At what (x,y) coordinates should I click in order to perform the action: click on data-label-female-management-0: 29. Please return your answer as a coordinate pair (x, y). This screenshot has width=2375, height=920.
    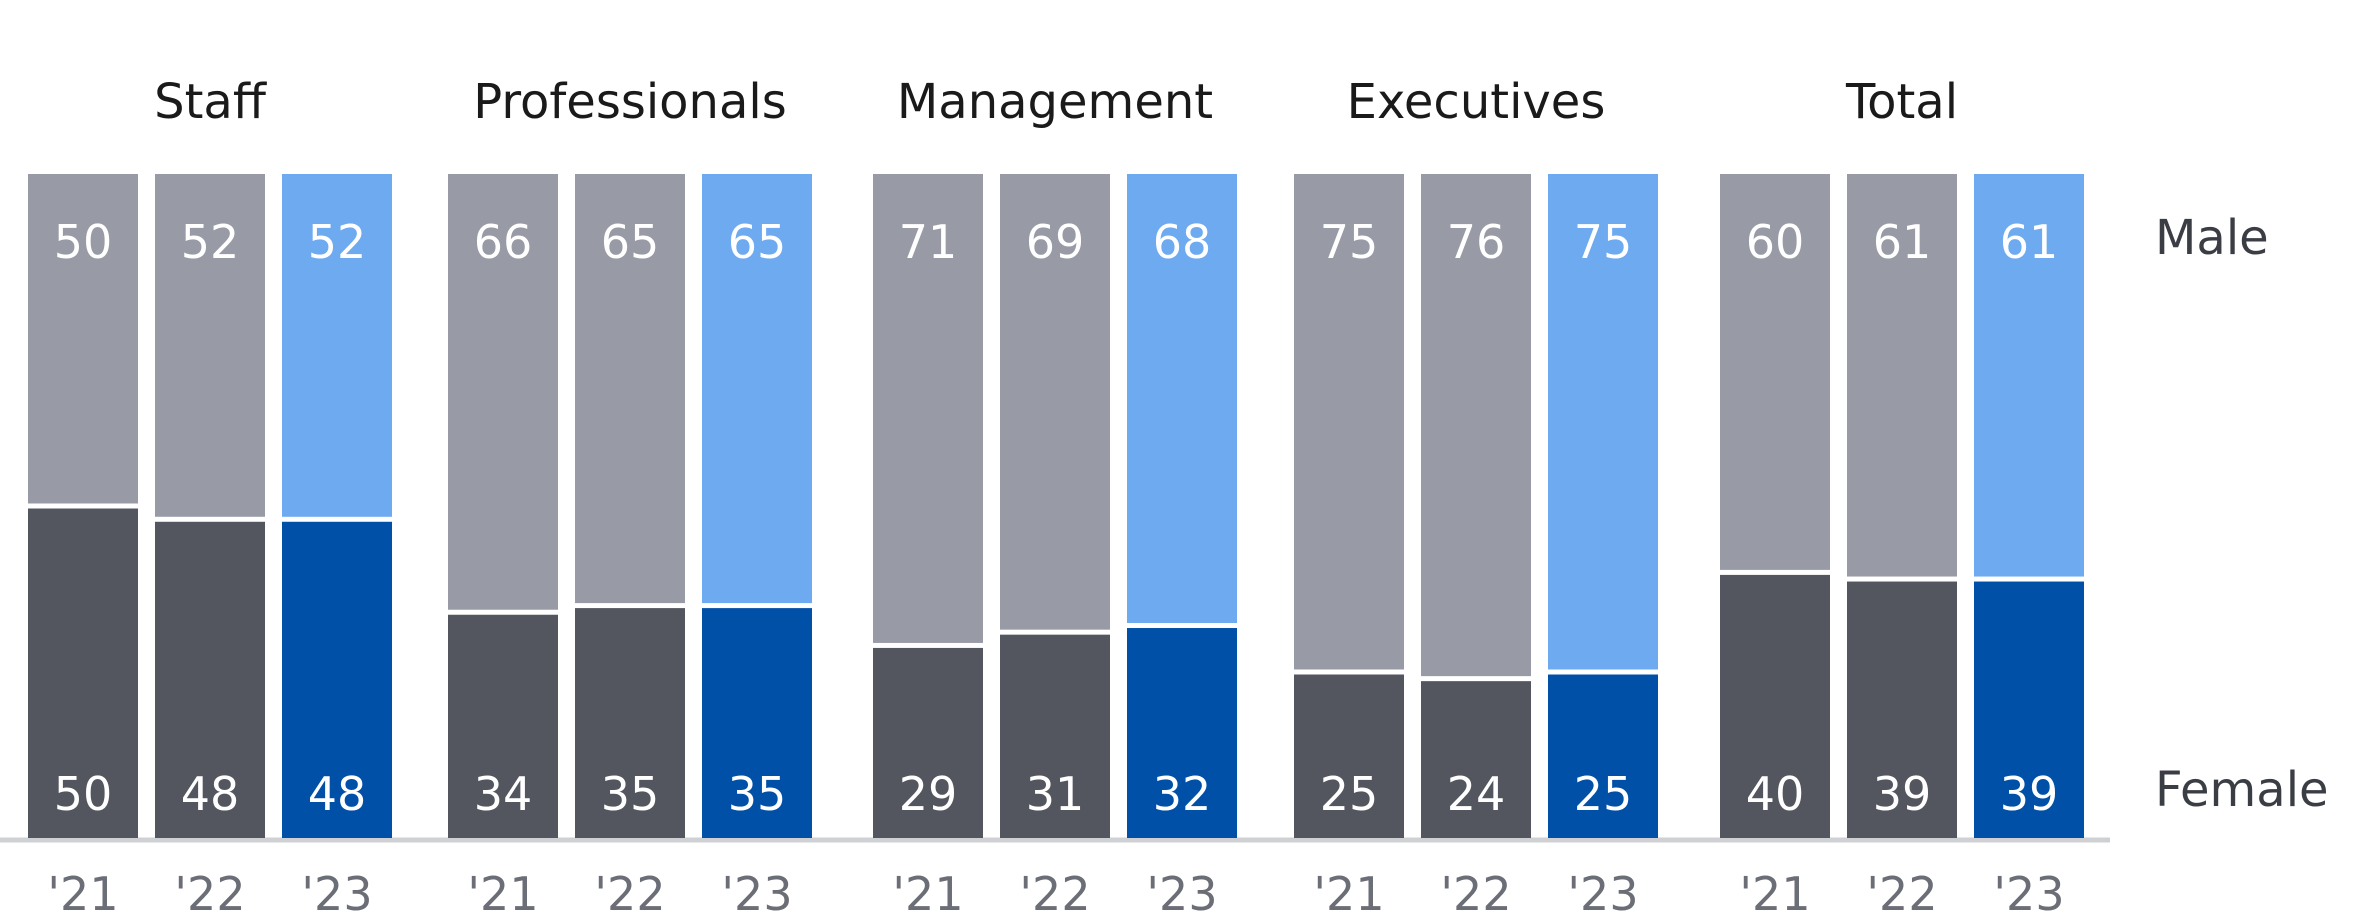
    Looking at the image, I should click on (928, 794).